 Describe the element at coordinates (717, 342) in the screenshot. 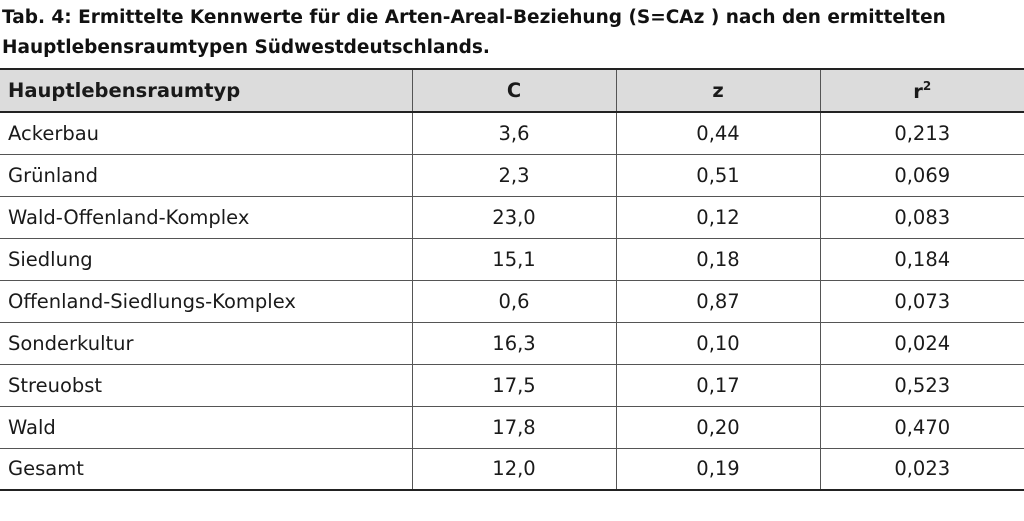

I see `cell-z: 0,10` at that location.